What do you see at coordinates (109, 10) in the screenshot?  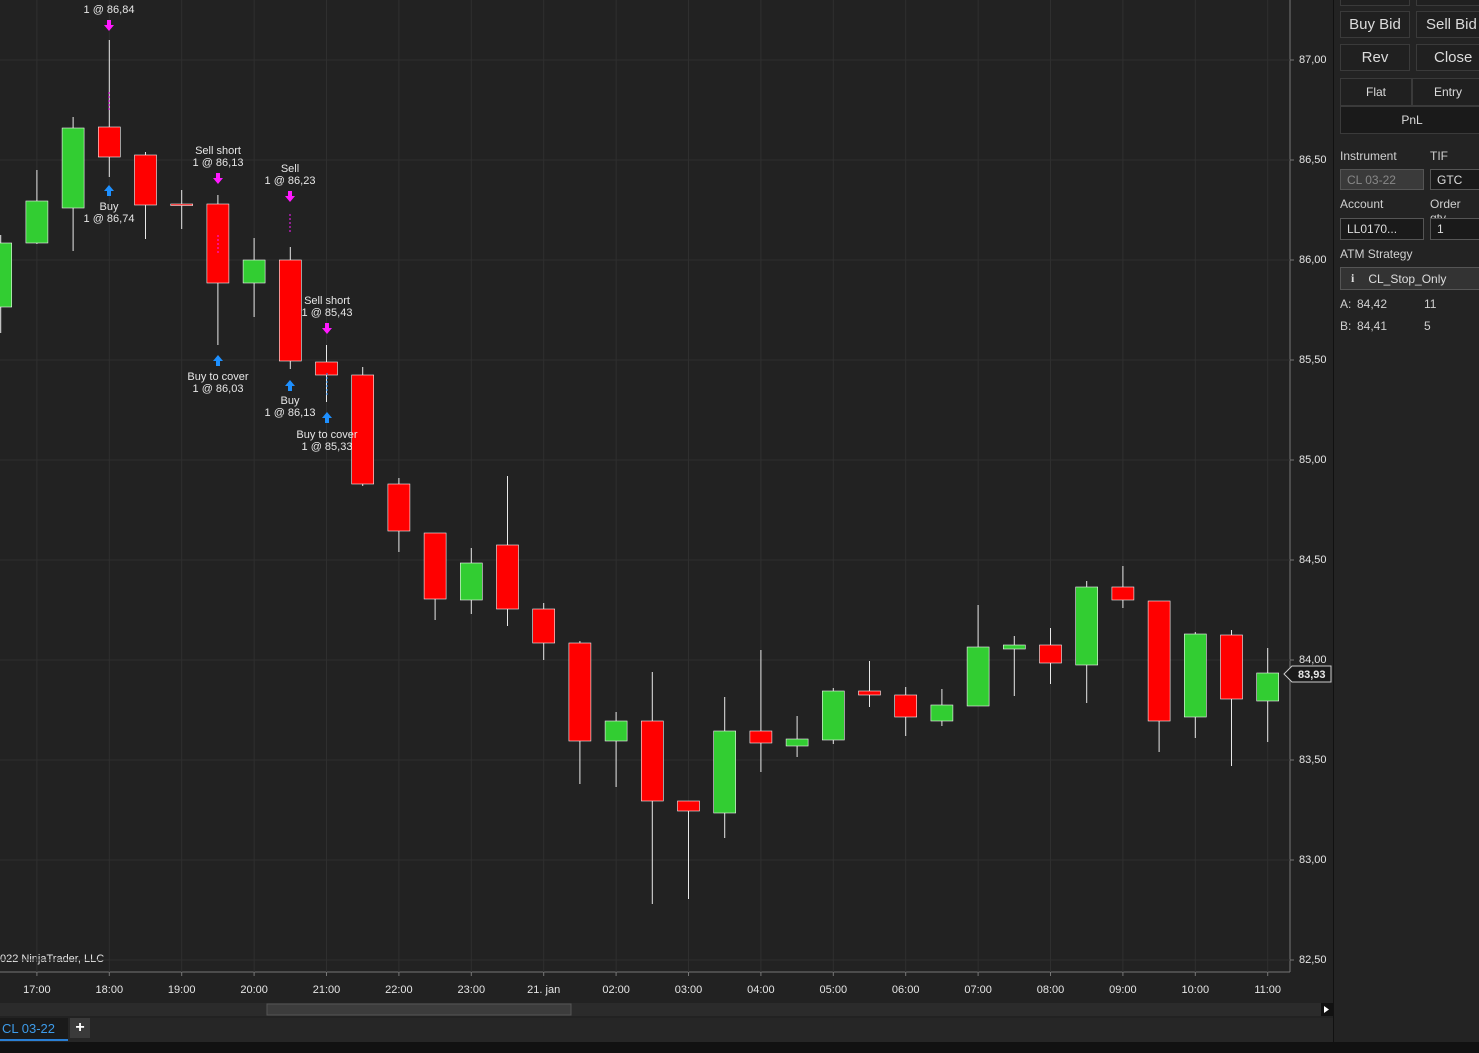 I see `execution-label: 1 @ 86,84` at bounding box center [109, 10].